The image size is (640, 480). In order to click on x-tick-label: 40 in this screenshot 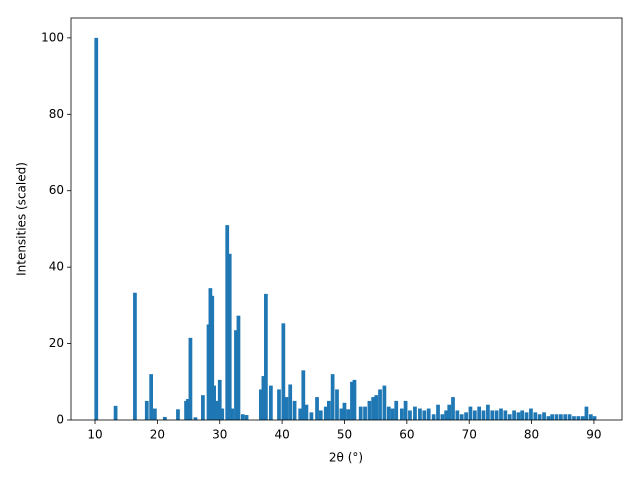, I will do `click(281, 435)`.